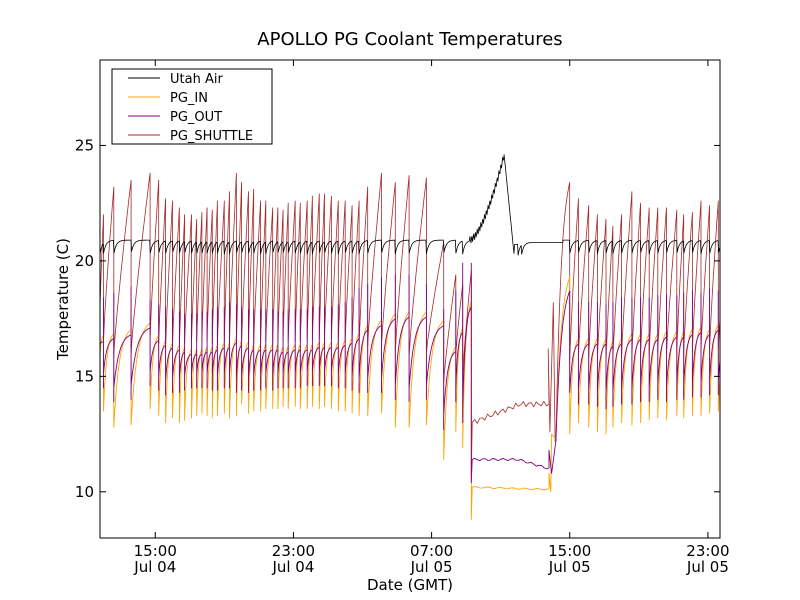 Image resolution: width=800 pixels, height=600 pixels. I want to click on legend-pg-in-label: PG_IN, so click(189, 98).